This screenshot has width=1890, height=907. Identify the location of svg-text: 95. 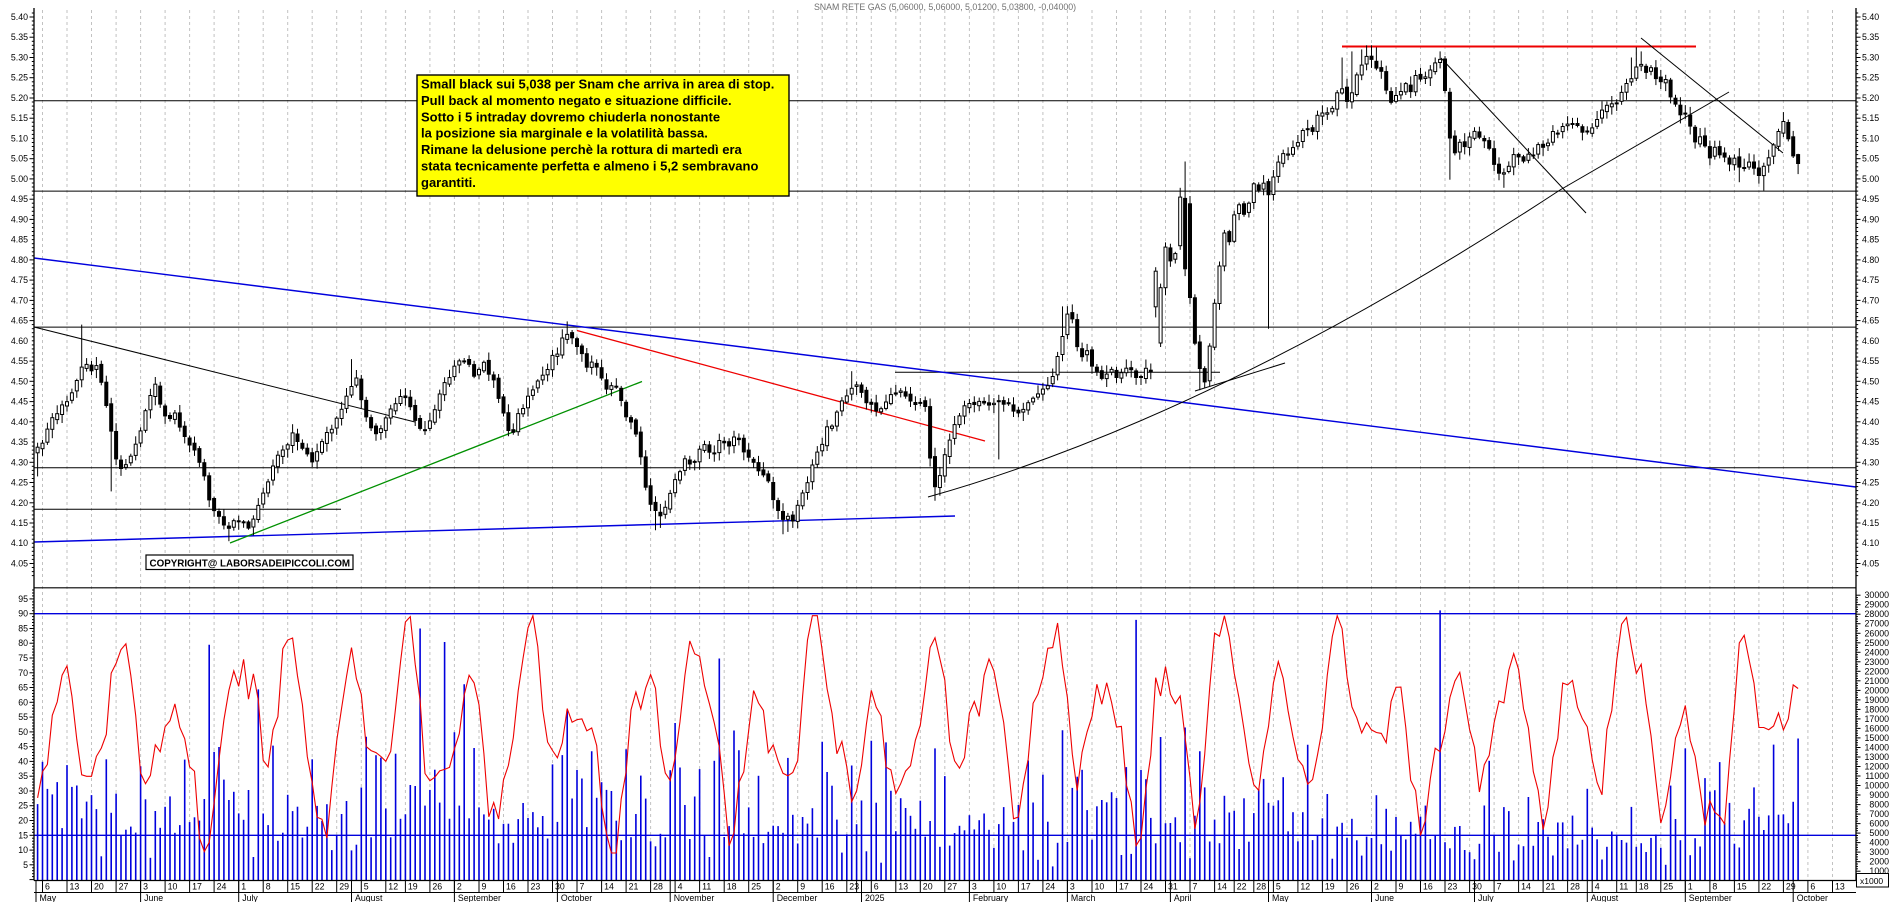
(23, 599).